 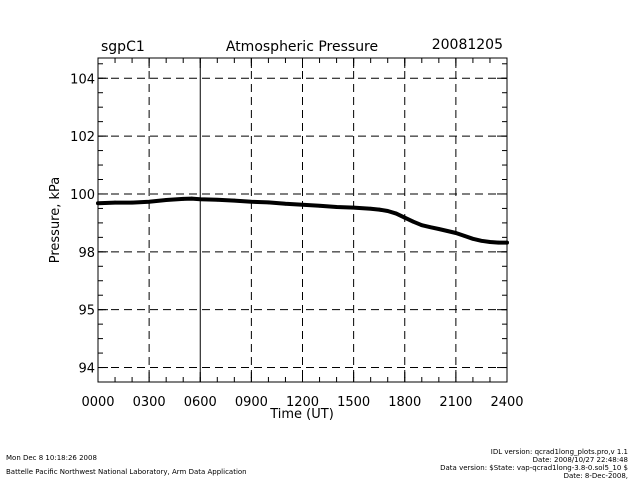 What do you see at coordinates (455, 402) in the screenshot?
I see `x-tick-label: 2100` at bounding box center [455, 402].